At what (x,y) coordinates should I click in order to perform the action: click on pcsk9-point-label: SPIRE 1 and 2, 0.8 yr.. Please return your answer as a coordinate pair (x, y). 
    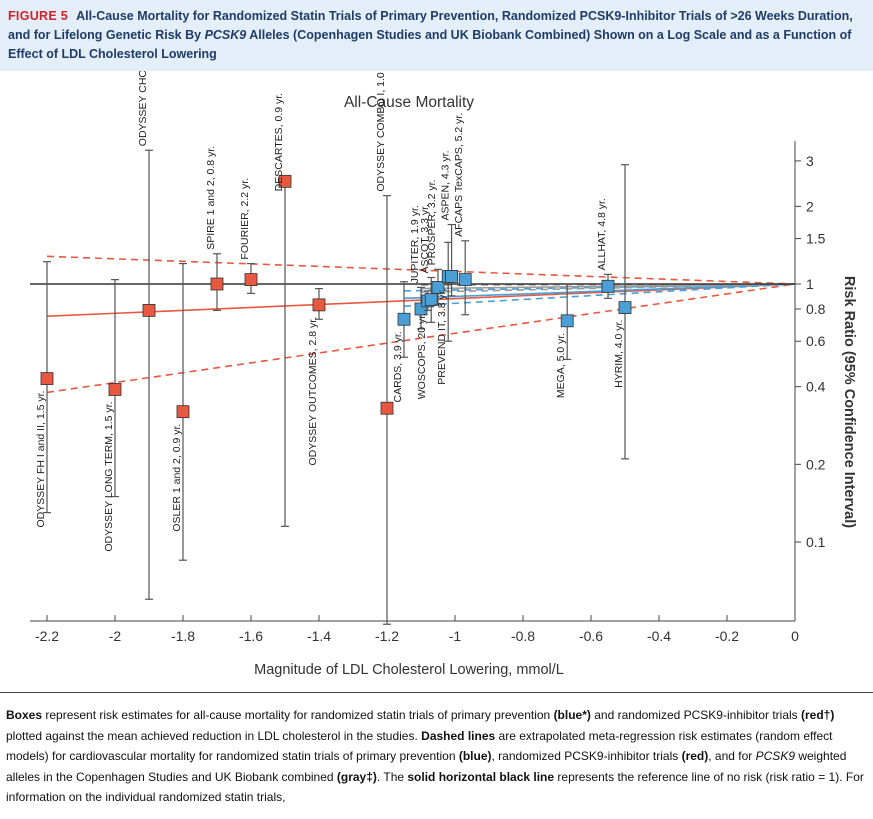
    Looking at the image, I should click on (211, 198).